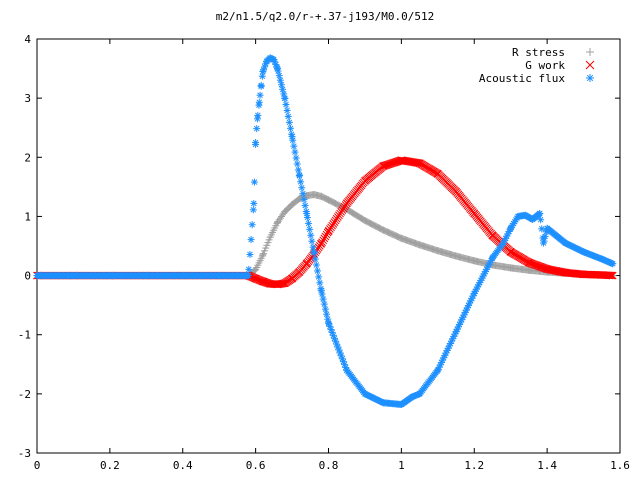 Image resolution: width=640 pixels, height=480 pixels. I want to click on x-tick-label: 0, so click(37, 465).